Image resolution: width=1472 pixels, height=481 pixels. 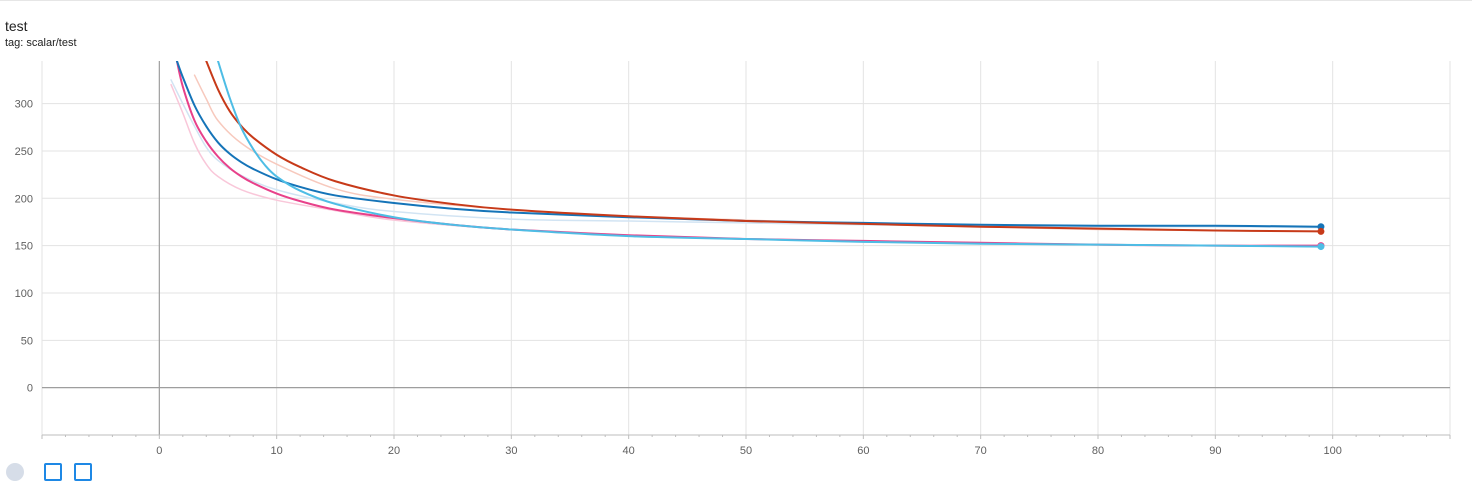 What do you see at coordinates (746, 451) in the screenshot?
I see `x-tick-label: 50` at bounding box center [746, 451].